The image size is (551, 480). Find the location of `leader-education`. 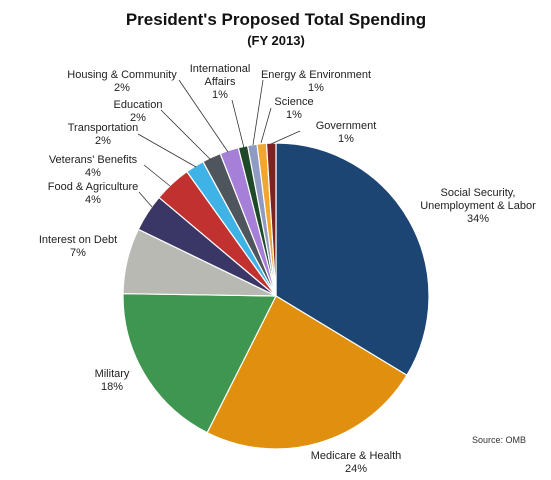

leader-education is located at coordinates (186, 135).